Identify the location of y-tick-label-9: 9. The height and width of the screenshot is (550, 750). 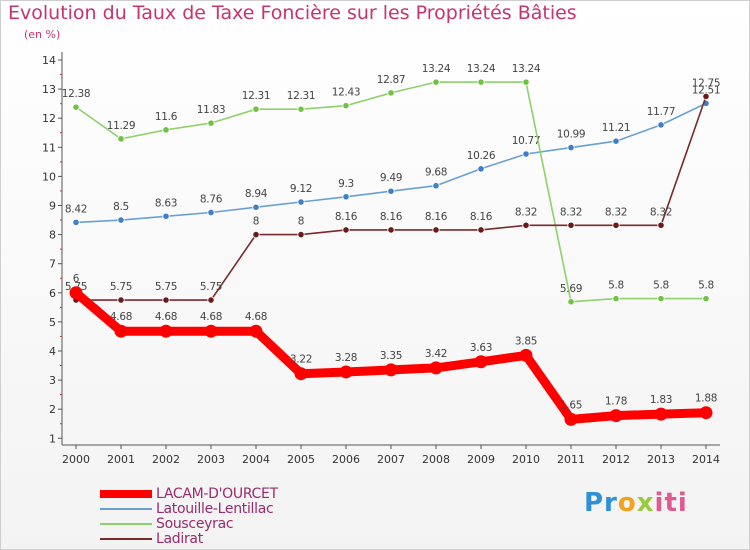
(52, 206).